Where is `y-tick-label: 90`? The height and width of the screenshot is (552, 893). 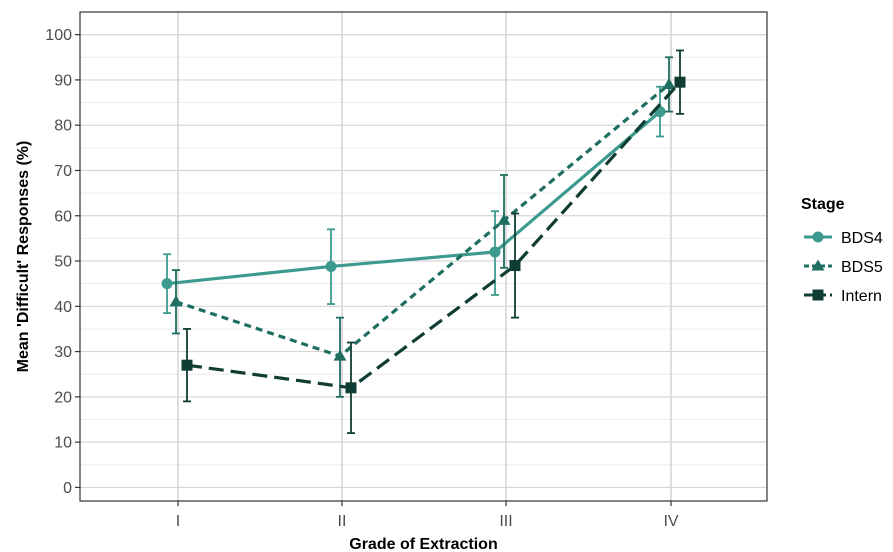
y-tick-label: 90 is located at coordinates (63, 80).